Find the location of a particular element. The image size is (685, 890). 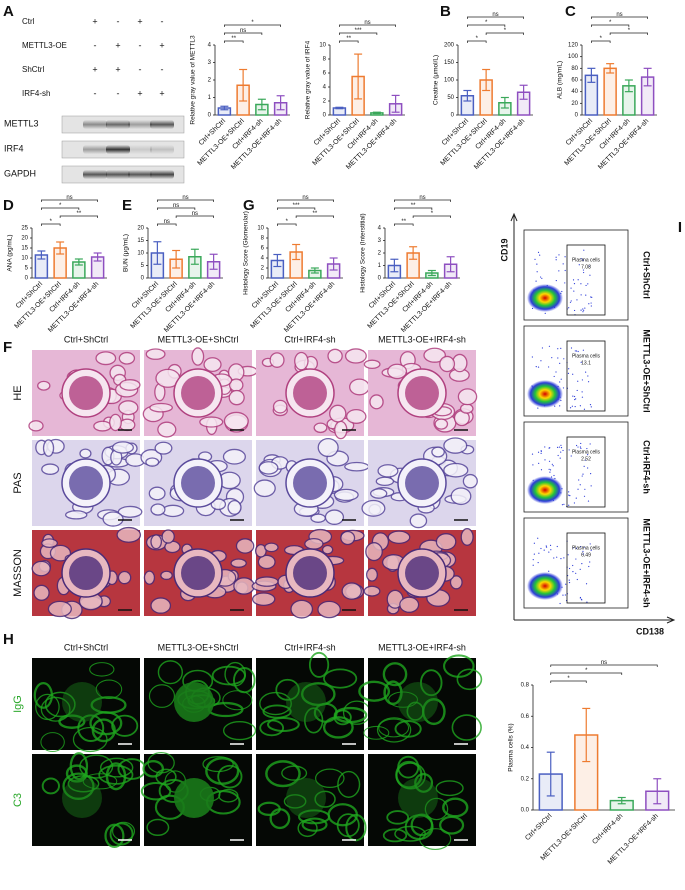

gate-label: Plasma cells is located at coordinates (586, 260).